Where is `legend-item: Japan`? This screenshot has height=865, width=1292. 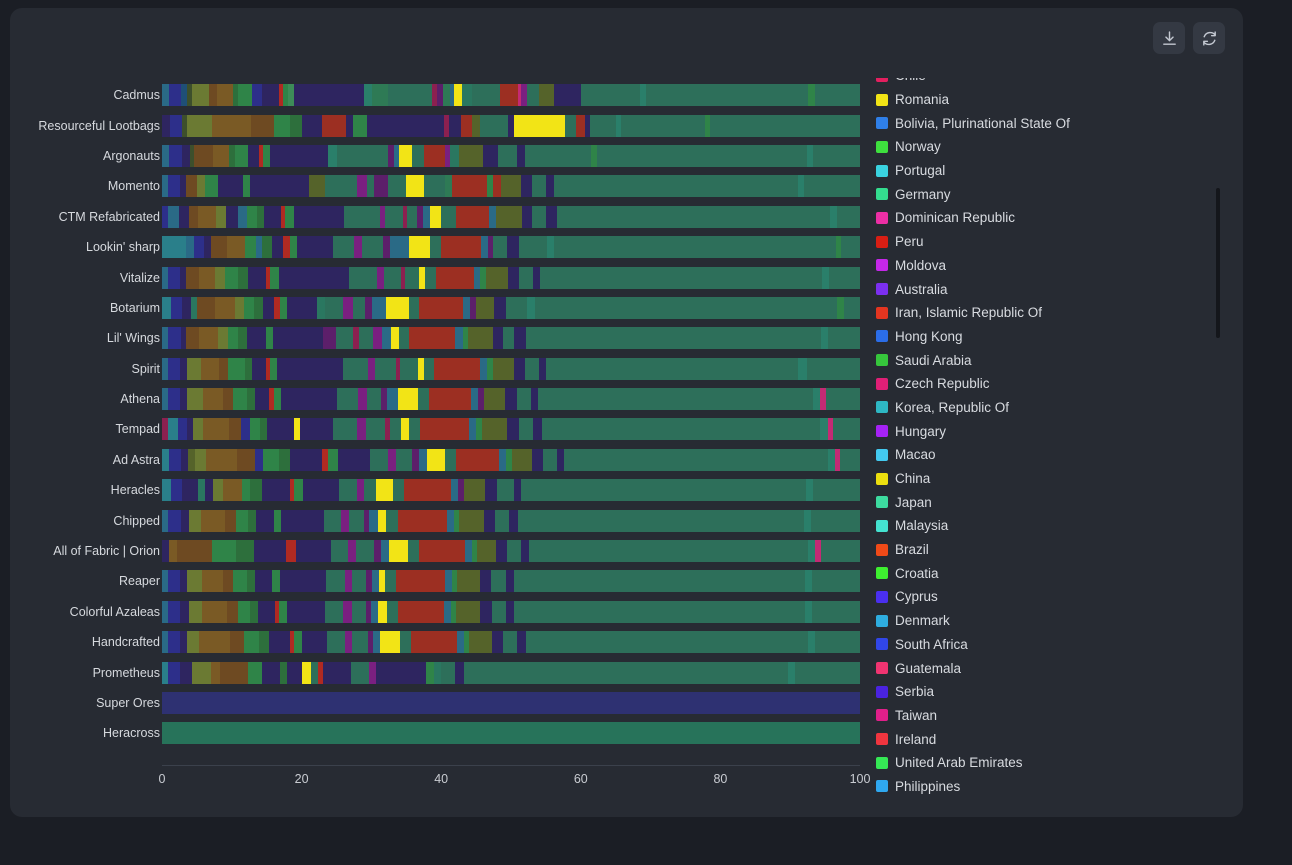 legend-item: Japan is located at coordinates (1048, 502).